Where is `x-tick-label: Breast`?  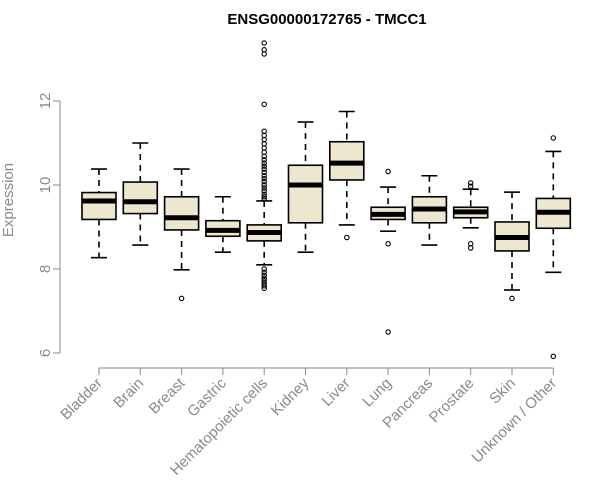
x-tick-label: Breast is located at coordinates (167, 395).